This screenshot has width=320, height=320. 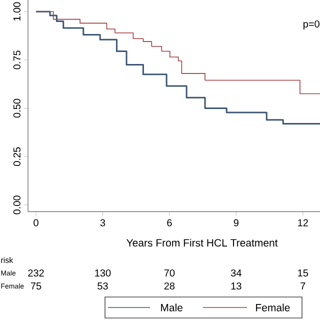 What do you see at coordinates (202, 242) in the screenshot?
I see `x-axis-title: Years From First HCL Treatment` at bounding box center [202, 242].